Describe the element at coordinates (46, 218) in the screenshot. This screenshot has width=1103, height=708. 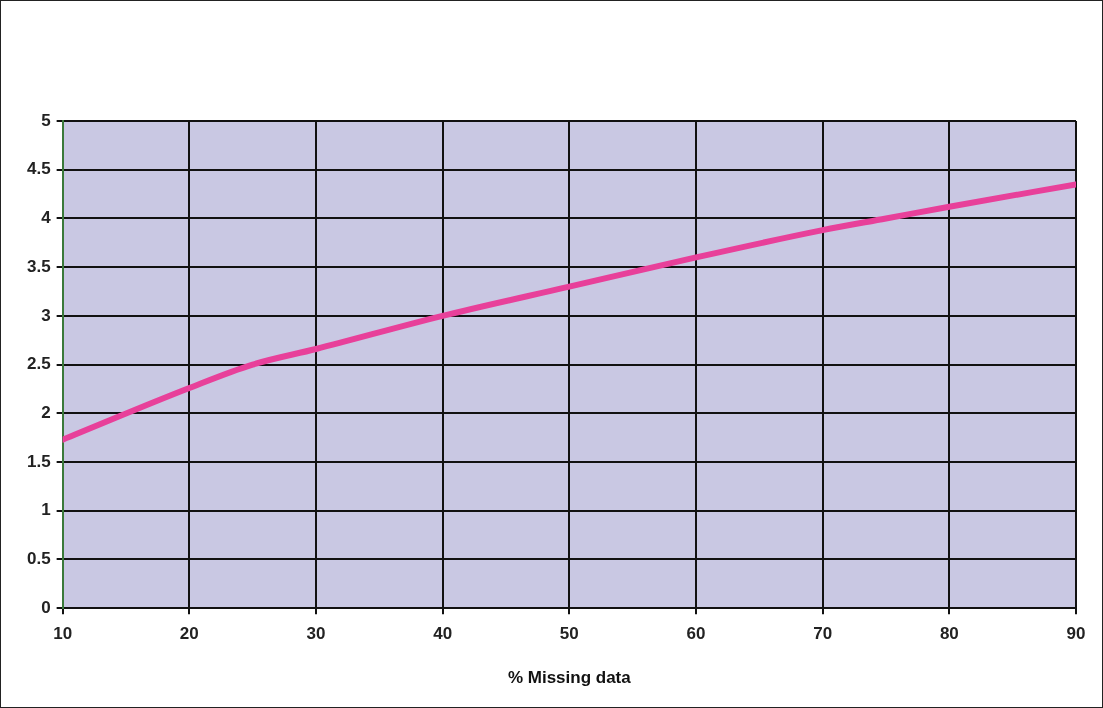
I see `y-tick-label: 4` at that location.